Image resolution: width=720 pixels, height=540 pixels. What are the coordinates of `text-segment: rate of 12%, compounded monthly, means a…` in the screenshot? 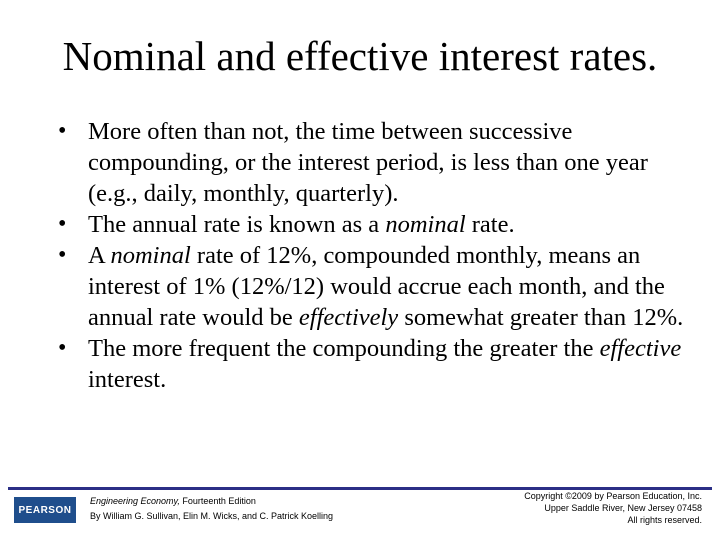 It's located at (376, 286).